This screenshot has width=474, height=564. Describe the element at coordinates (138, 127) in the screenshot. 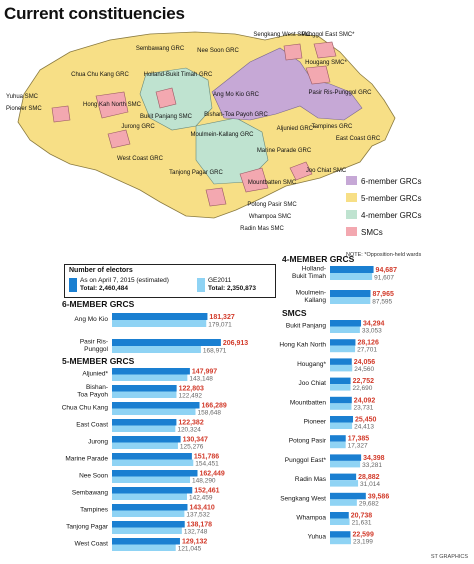

I see `map-label: Jurong GRC` at that location.